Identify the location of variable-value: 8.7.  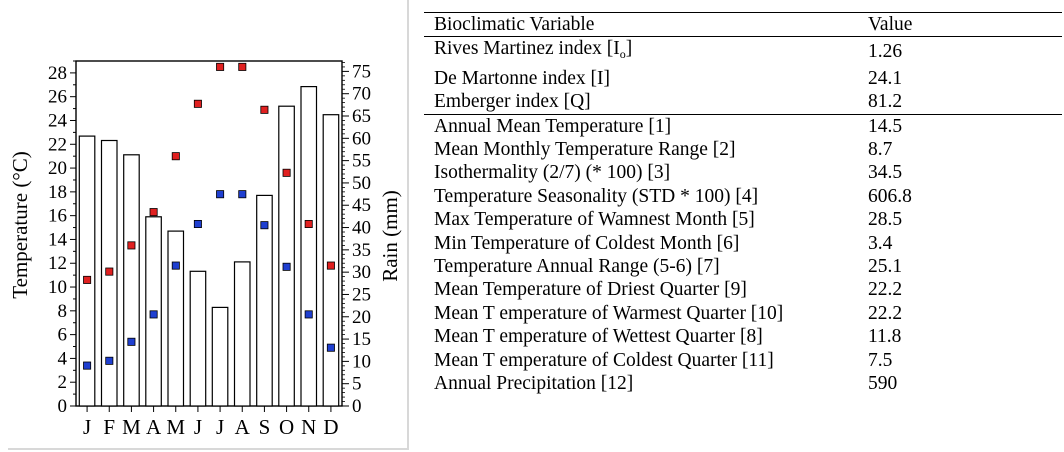
(880, 150).